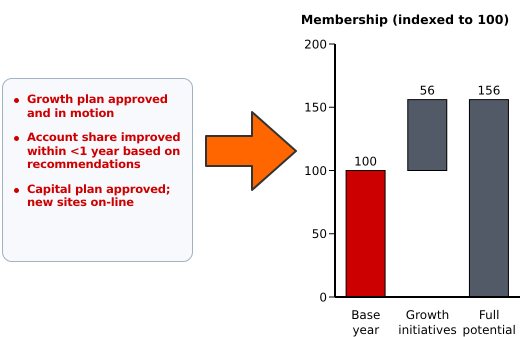 The height and width of the screenshot is (337, 520). I want to click on y-tick-label: 50, so click(319, 234).